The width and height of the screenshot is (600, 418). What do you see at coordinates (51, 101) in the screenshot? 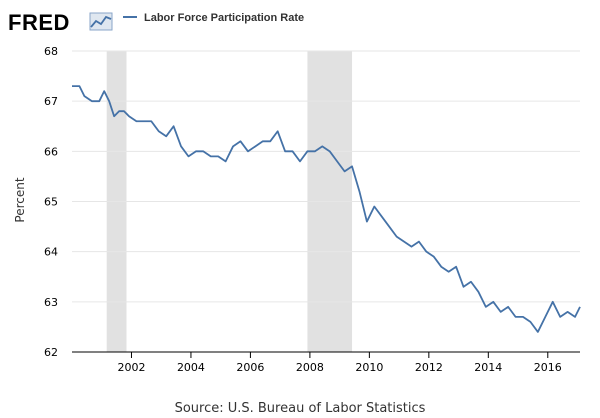
I see `y-tick-label: 67` at bounding box center [51, 101].